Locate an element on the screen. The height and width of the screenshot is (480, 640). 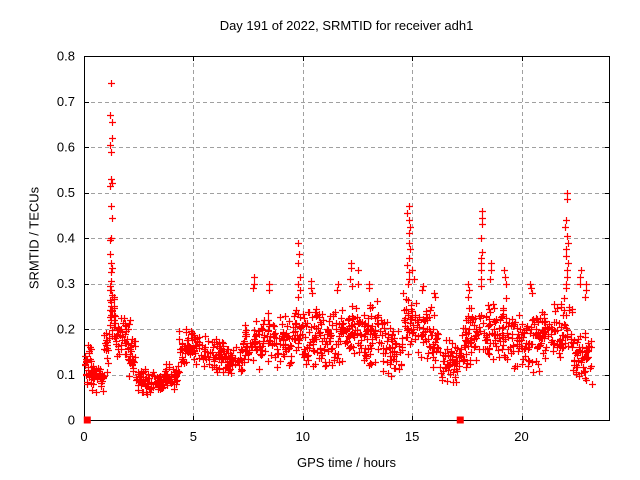
y-axis-title: SRMTID / TECUs is located at coordinates (34, 238).